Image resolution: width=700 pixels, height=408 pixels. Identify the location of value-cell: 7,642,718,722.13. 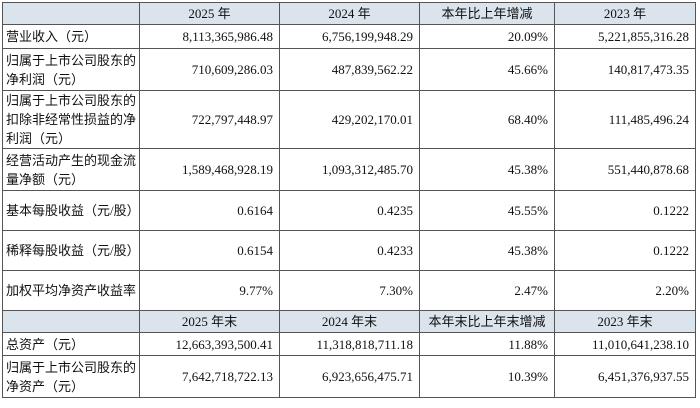
(209, 376).